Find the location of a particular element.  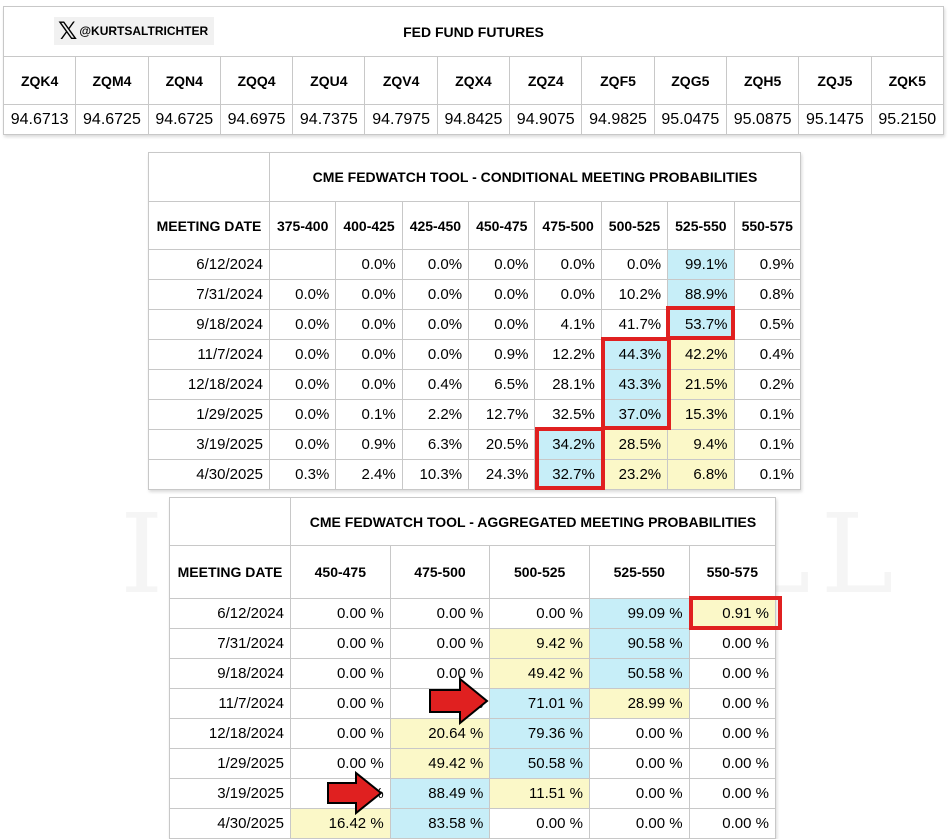

x-logo-icon: 𝕏 is located at coordinates (68, 31).